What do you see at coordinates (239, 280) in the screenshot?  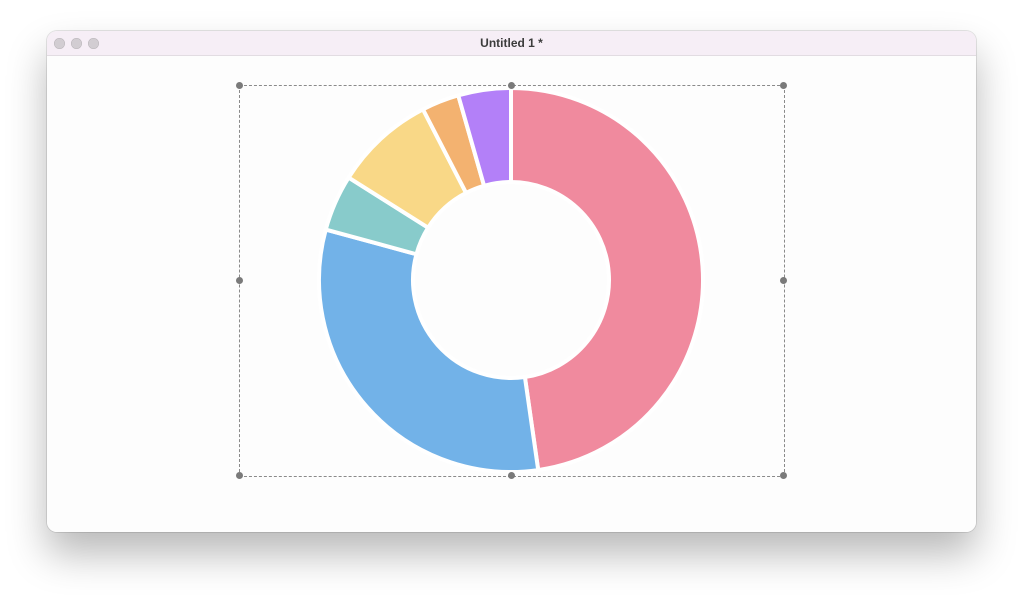 I see `resize-handle-left` at bounding box center [239, 280].